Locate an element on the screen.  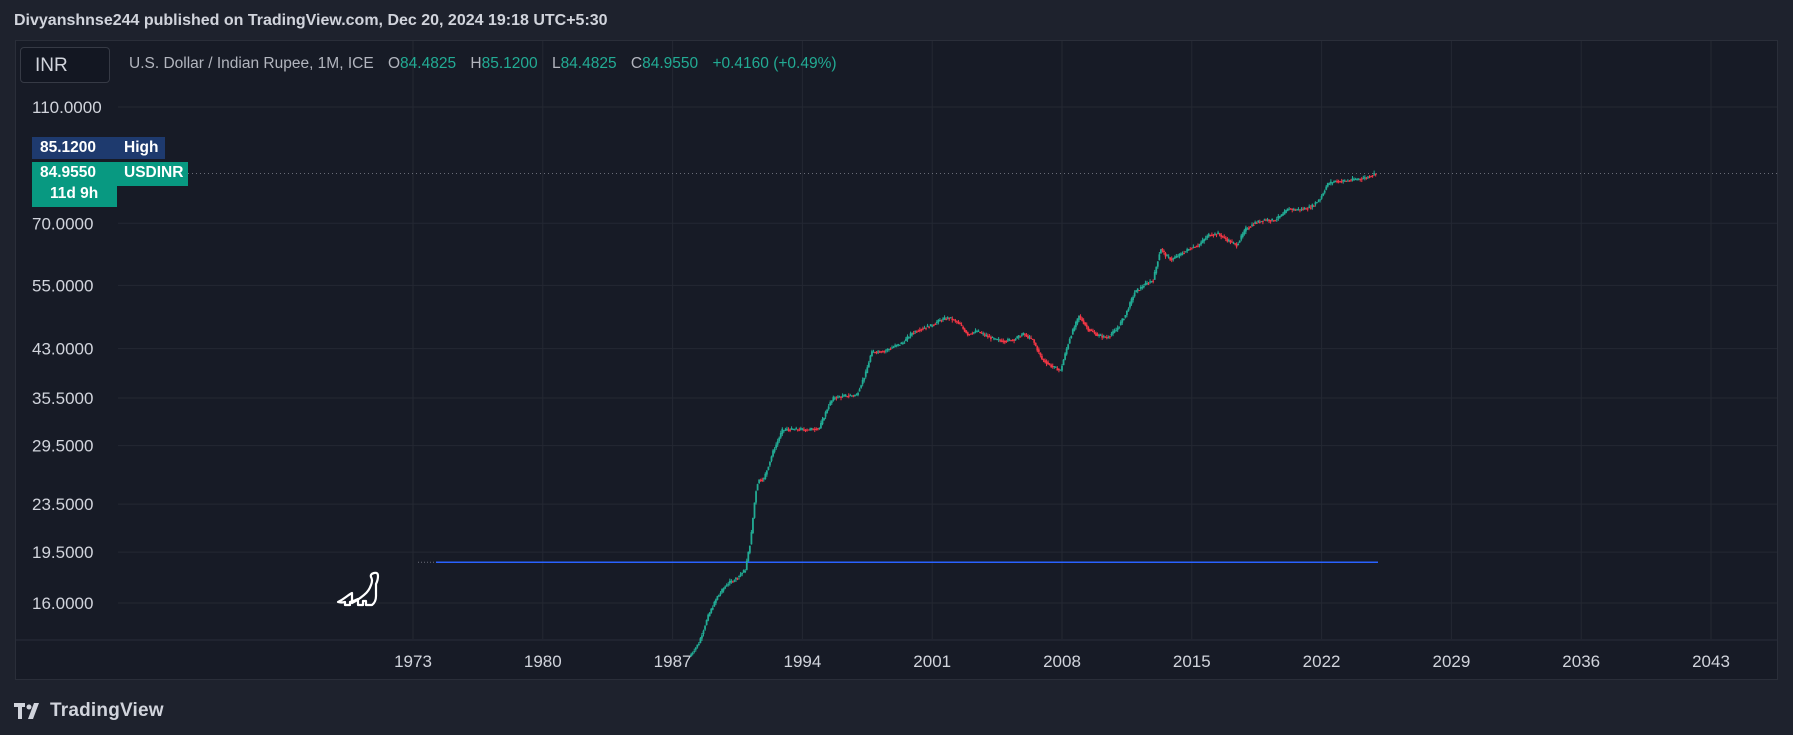
footer-brand: TradingView is located at coordinates (89, 711).